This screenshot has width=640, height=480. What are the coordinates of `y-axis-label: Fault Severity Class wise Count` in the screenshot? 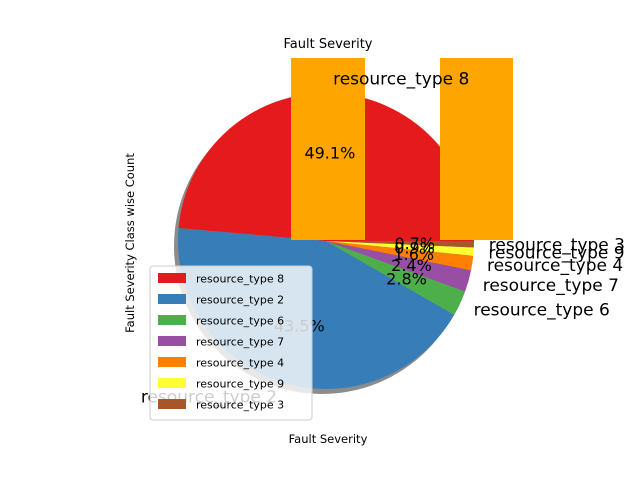 It's located at (130, 243).